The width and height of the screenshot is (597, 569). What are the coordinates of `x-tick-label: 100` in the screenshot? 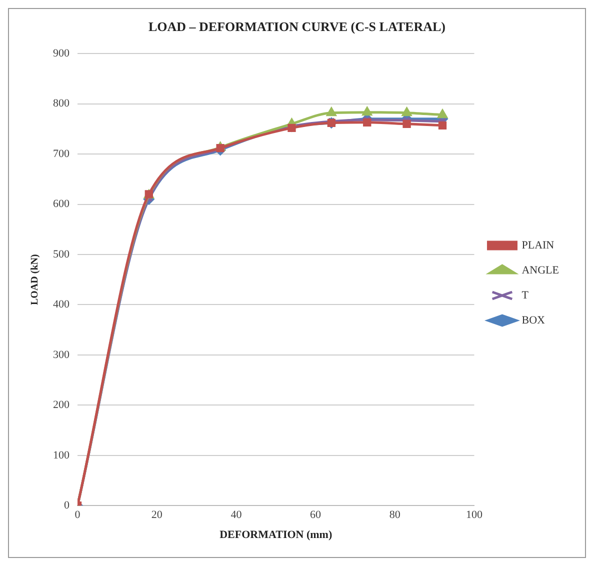 It's located at (474, 515).